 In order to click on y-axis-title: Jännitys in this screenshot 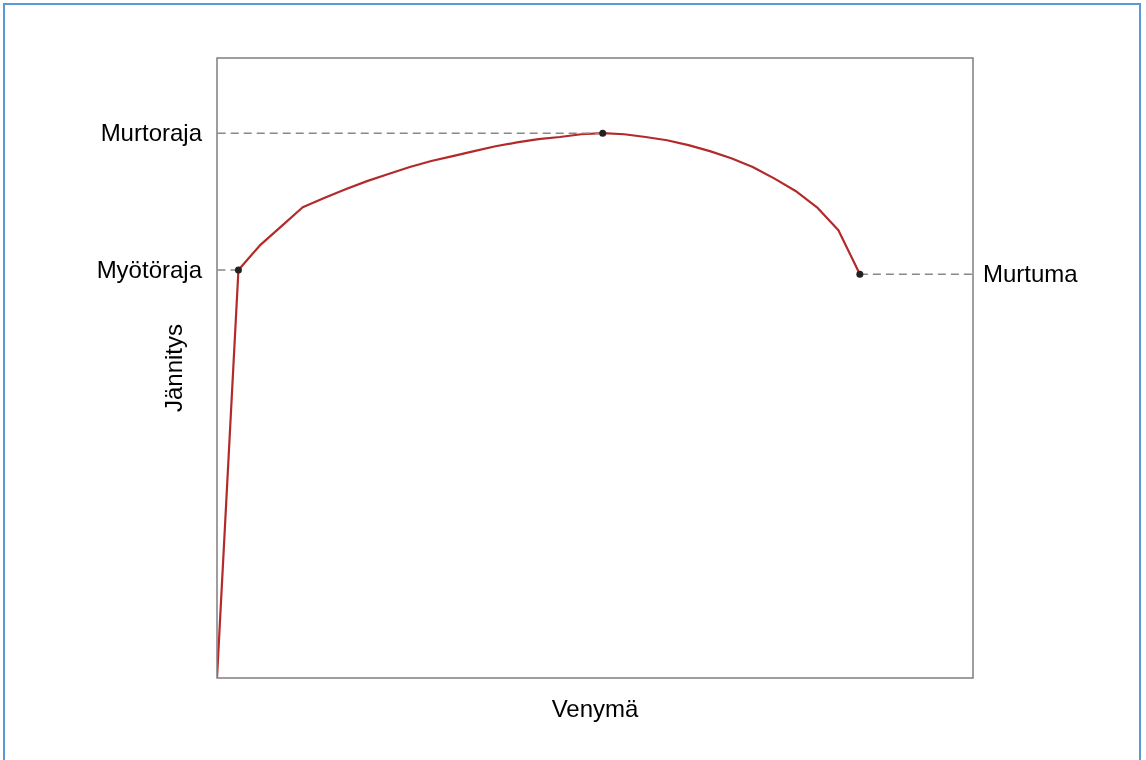, I will do `click(173, 368)`.